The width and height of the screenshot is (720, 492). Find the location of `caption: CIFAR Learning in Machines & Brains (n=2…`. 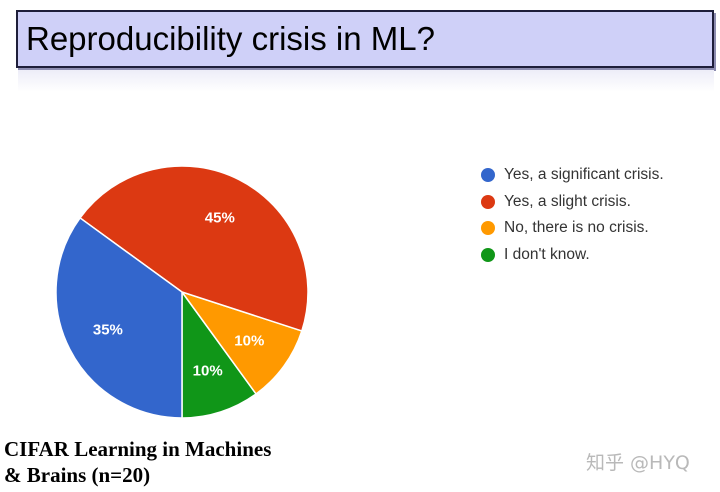

caption: CIFAR Learning in Machines & Brains (n=2… is located at coordinates (137, 462).